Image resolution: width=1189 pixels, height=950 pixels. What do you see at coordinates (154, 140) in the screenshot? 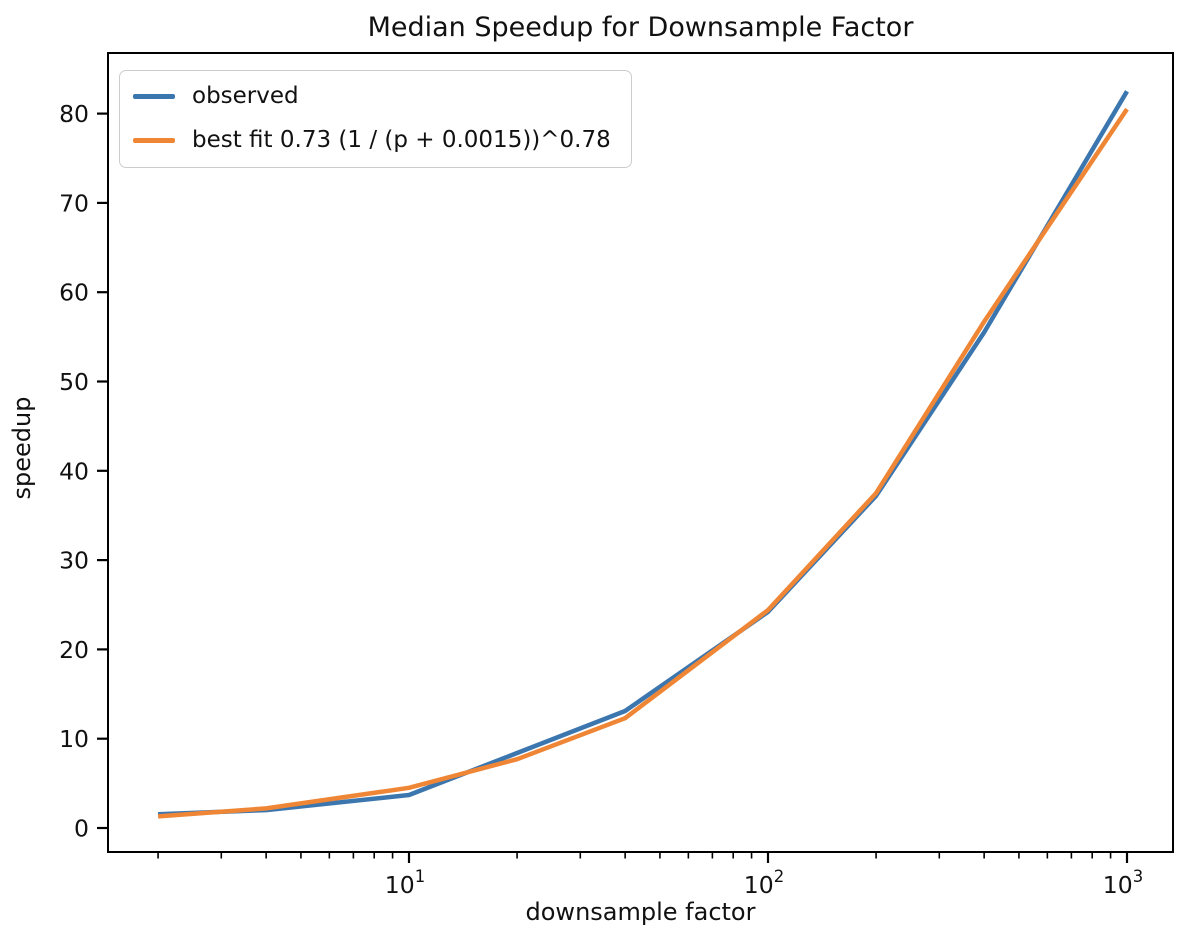
I see `legend-line-best-fit-icon` at bounding box center [154, 140].